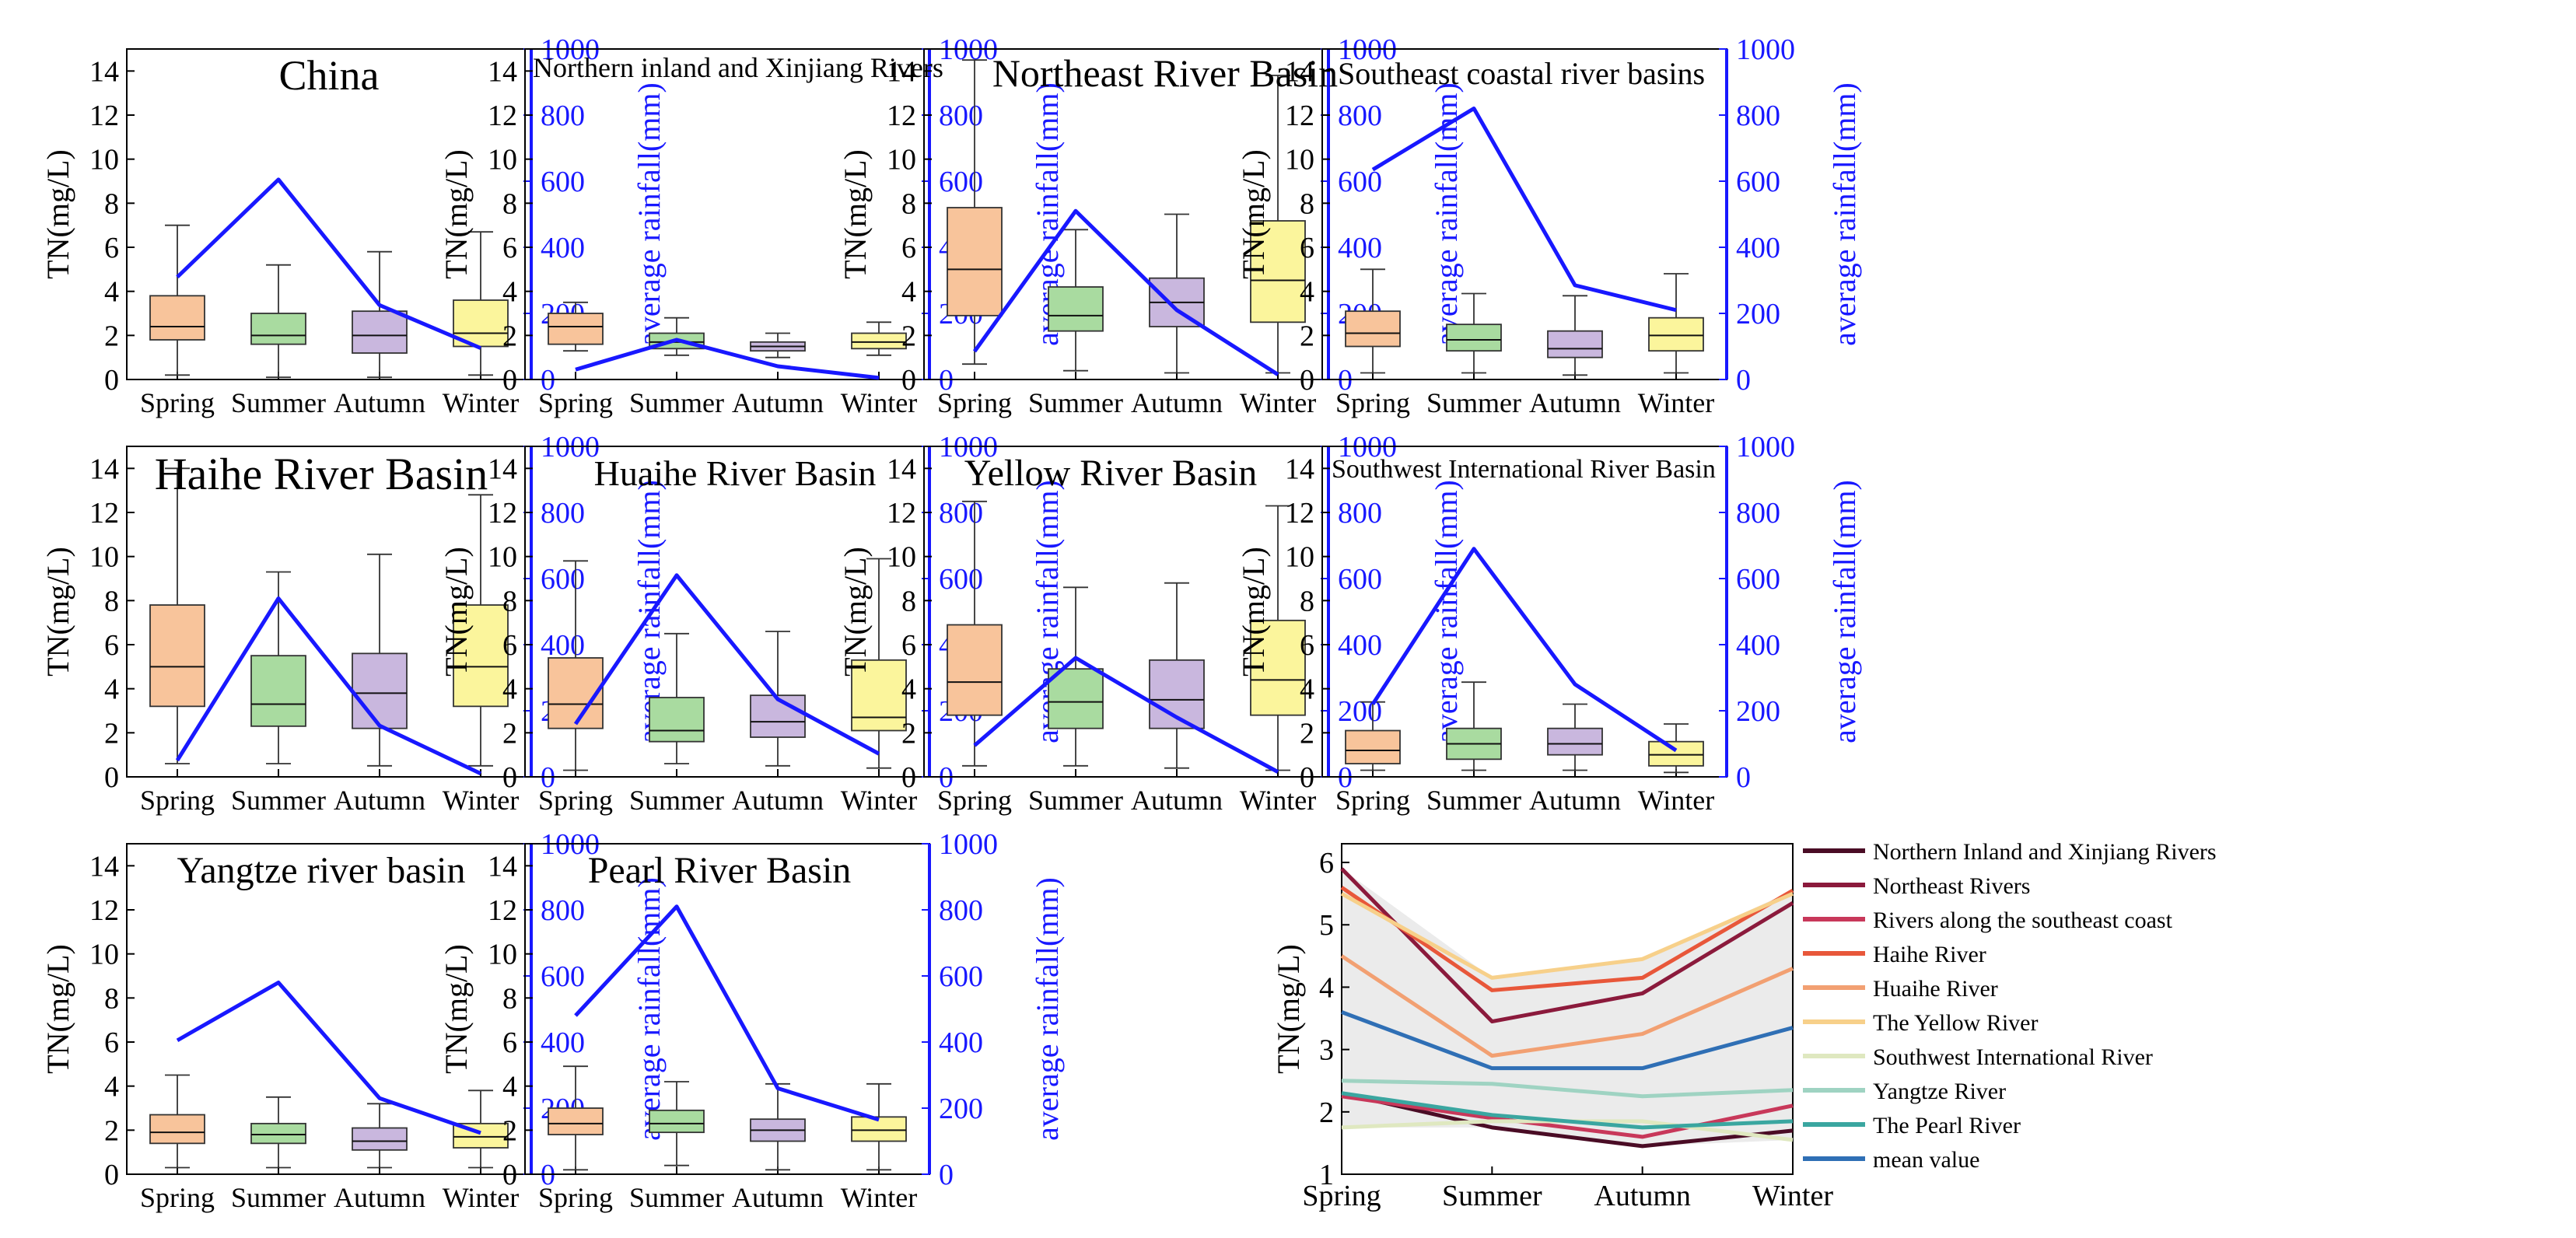 The width and height of the screenshot is (2576, 1238). I want to click on legend-label: Northeast Rivers, so click(1952, 886).